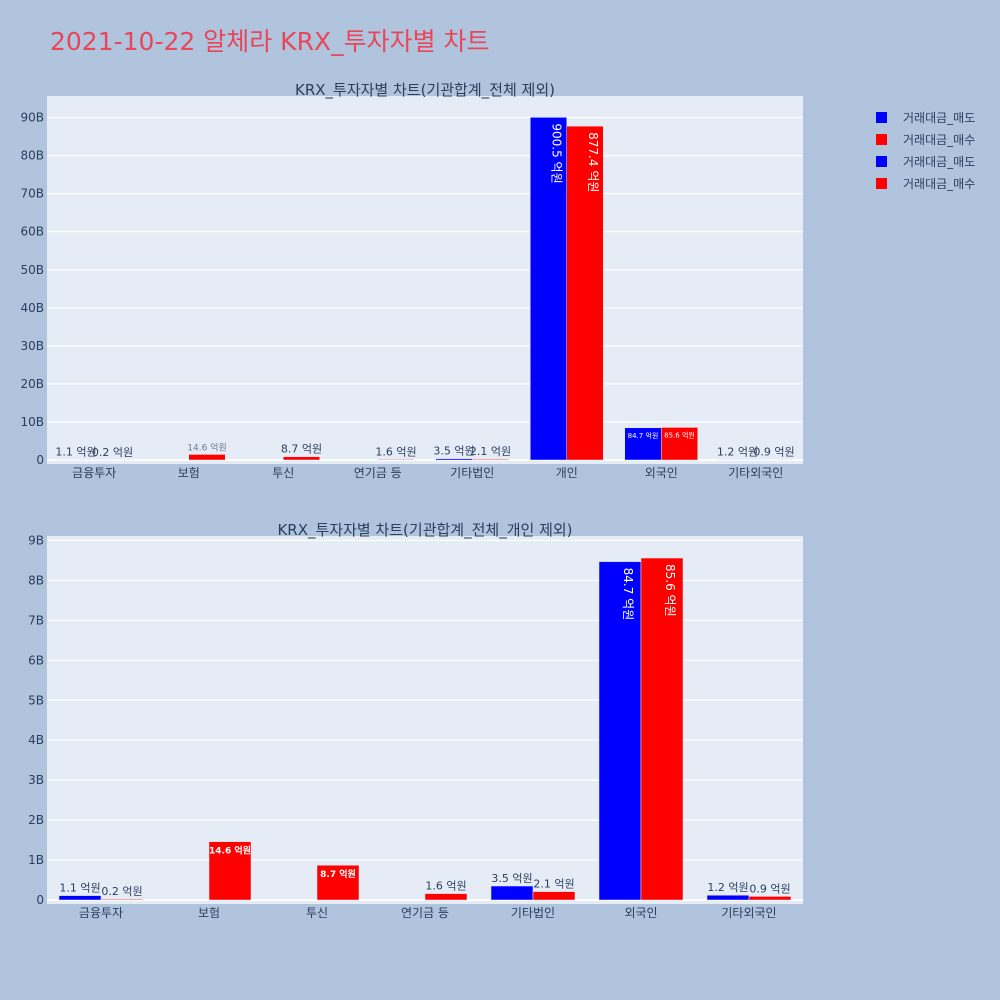  I want to click on page-title: 2021-10-22 알체라 KRX_투자자별 차트, so click(270, 41).